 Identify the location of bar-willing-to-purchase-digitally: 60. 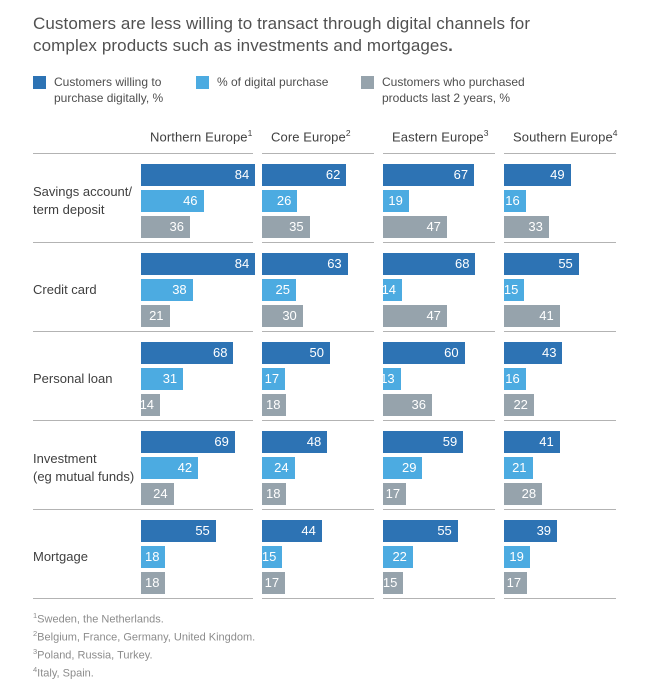
(424, 352).